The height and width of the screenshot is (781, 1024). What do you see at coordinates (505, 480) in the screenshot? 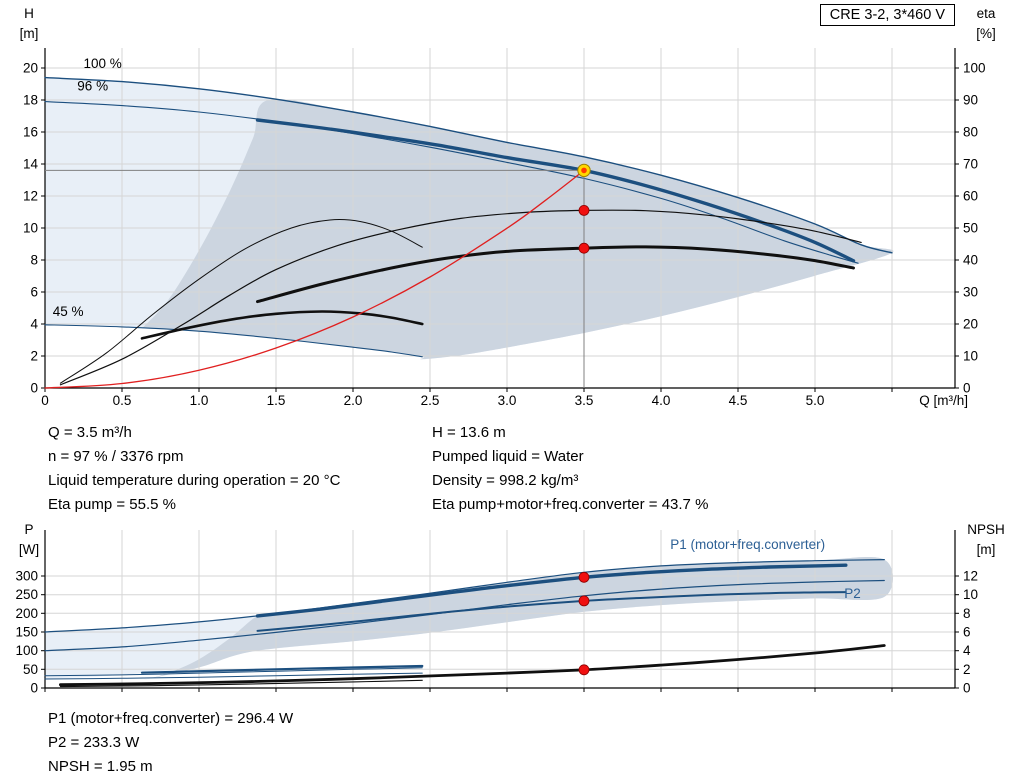
I see `info-density: Density = 998.2 kg/m³` at bounding box center [505, 480].